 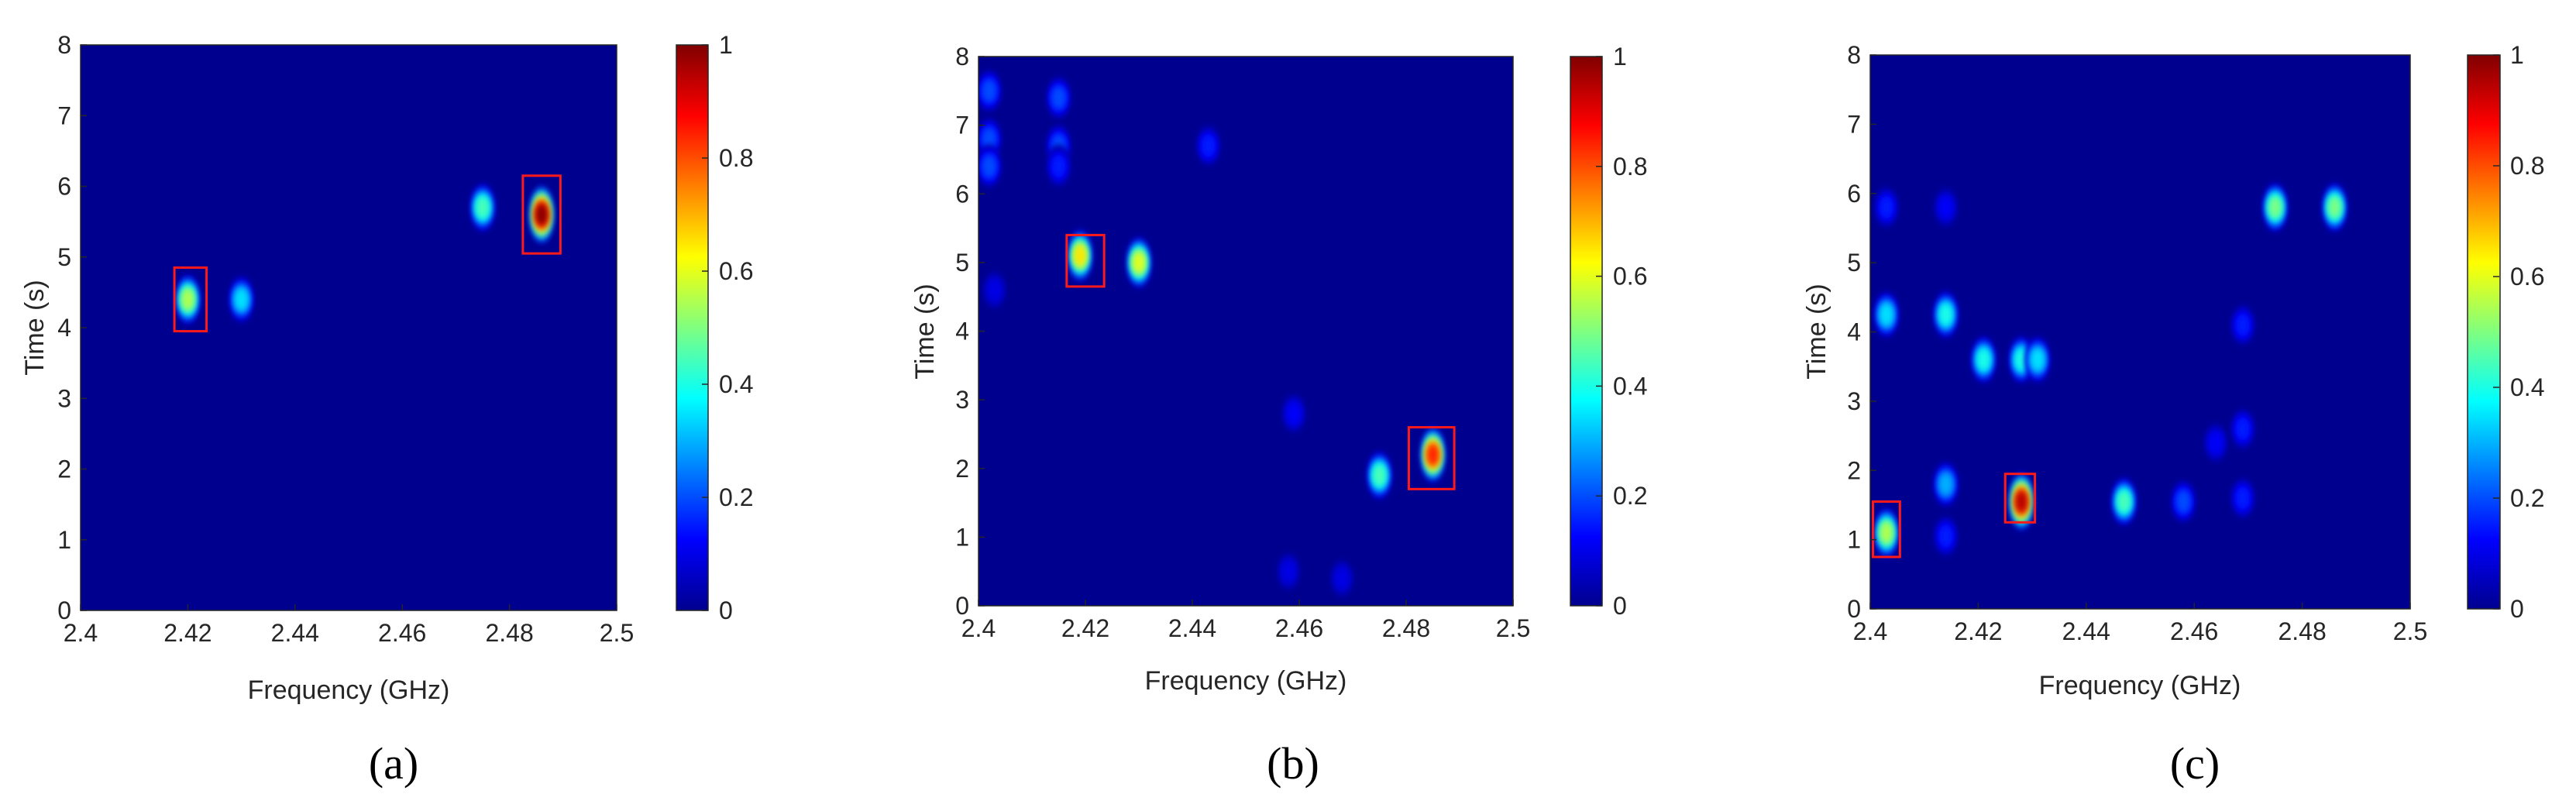 What do you see at coordinates (365, 254) in the screenshot?
I see `heatmap-spots-a` at bounding box center [365, 254].